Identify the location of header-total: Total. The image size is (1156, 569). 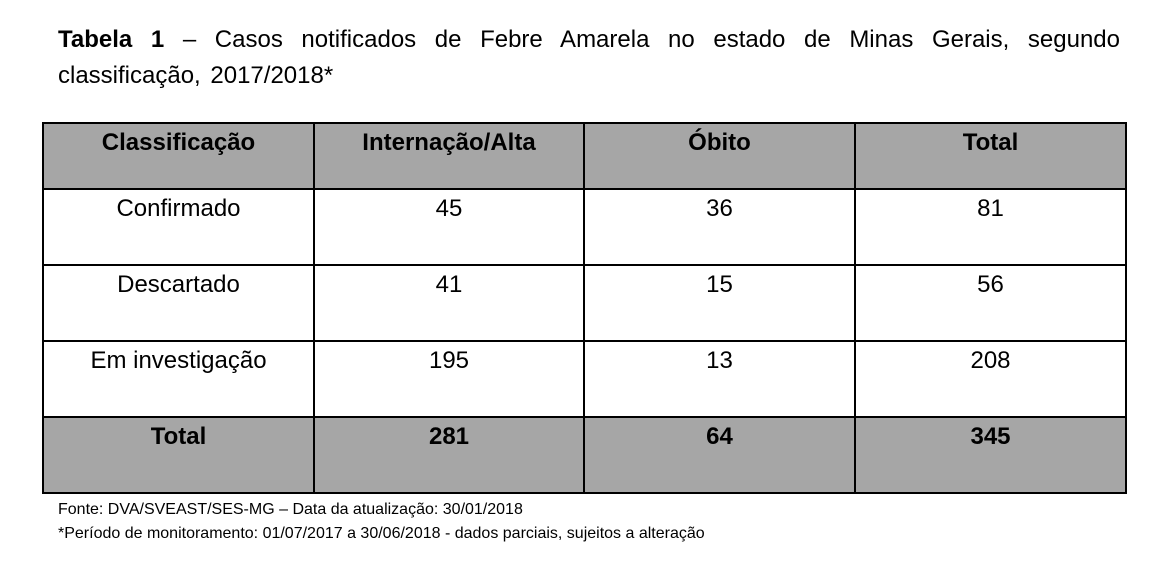
(990, 156).